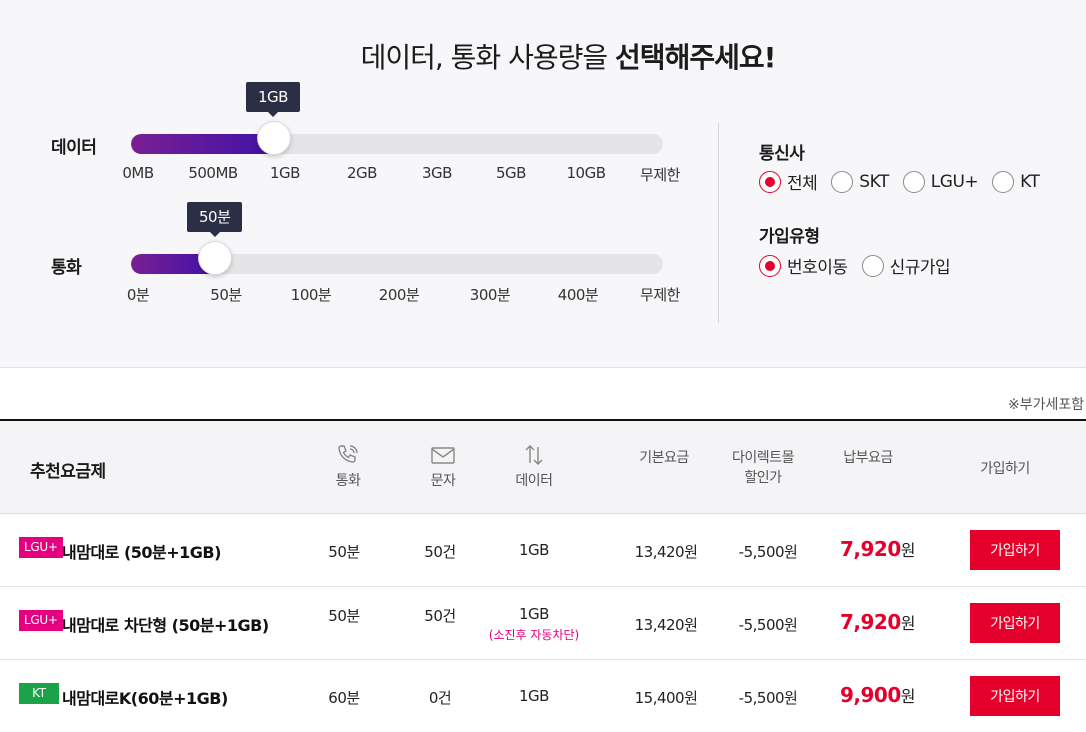 This screenshot has width=1086, height=732. I want to click on header-pay-fee: 납부요금, so click(868, 458).